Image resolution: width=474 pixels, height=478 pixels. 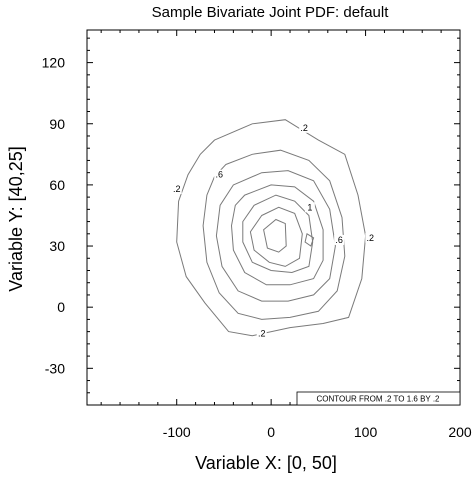 I want to click on y-axis-label: Variable Y: [40,25], so click(x=16, y=218).